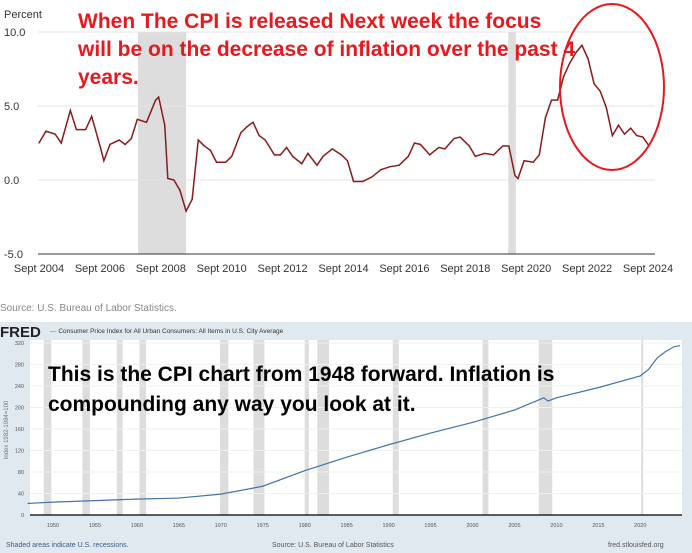 This screenshot has height=553, width=692. What do you see at coordinates (19, 344) in the screenshot?
I see `y-tick-label: 320` at bounding box center [19, 344].